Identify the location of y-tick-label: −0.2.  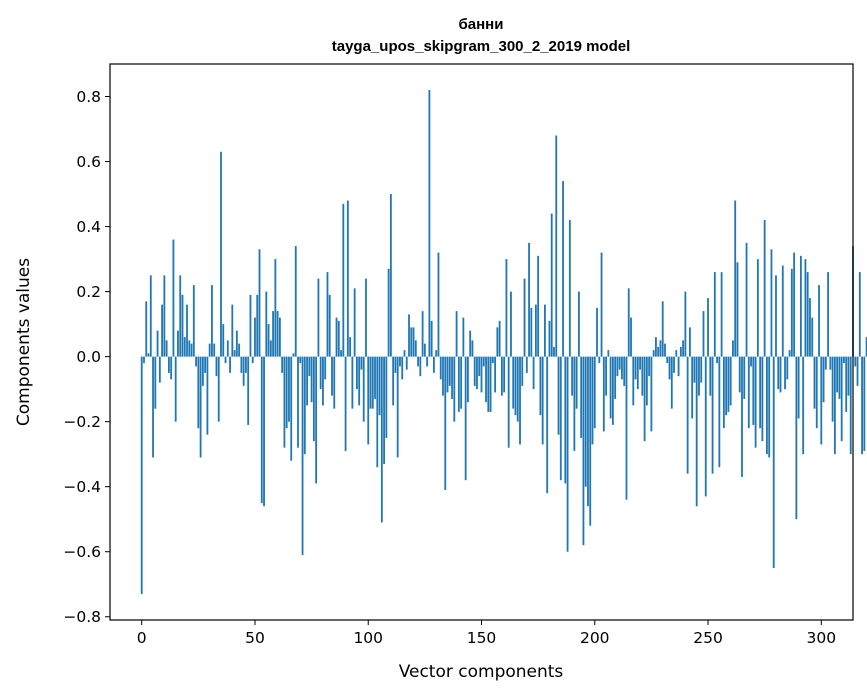
(82, 422).